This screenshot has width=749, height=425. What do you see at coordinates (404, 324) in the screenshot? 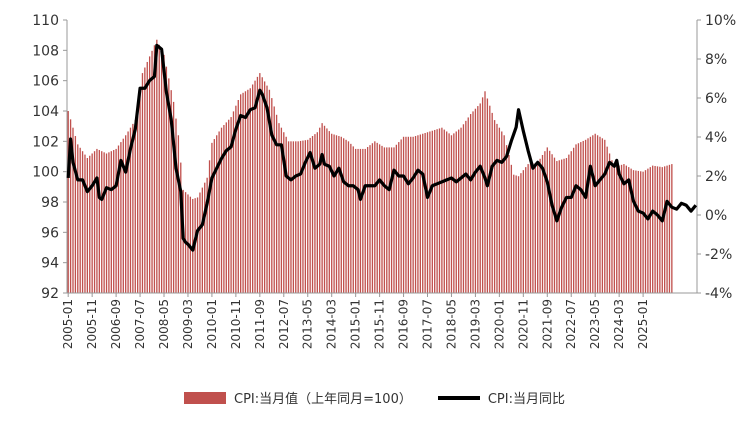
I see `x-tick-label: 2016-09` at bounding box center [404, 324].